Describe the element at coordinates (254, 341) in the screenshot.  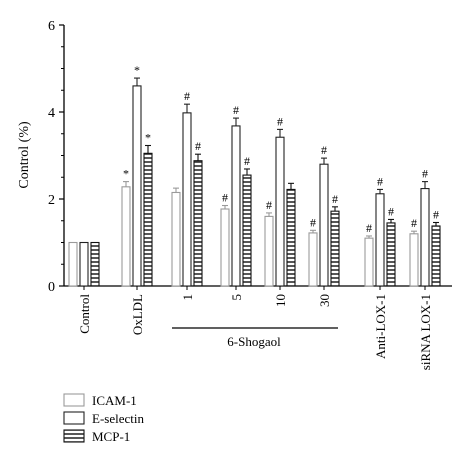
I see `group-label: 6-Shogaol` at that location.